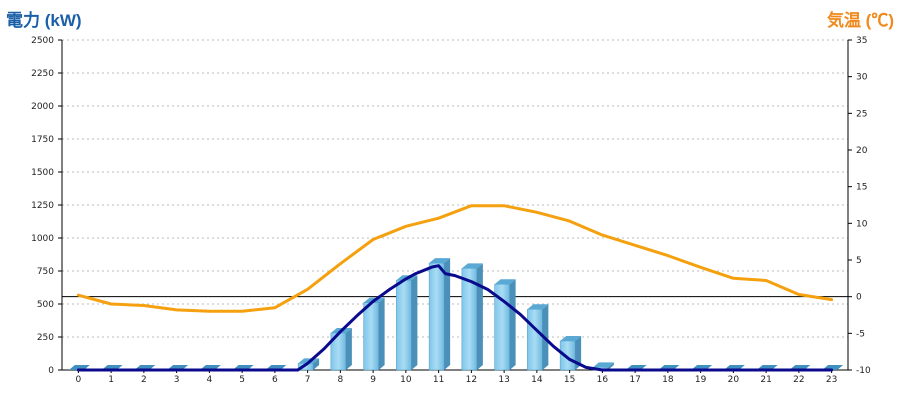  What do you see at coordinates (42, 206) in the screenshot?
I see `left-axis-tick-label: 1250` at bounding box center [42, 206].